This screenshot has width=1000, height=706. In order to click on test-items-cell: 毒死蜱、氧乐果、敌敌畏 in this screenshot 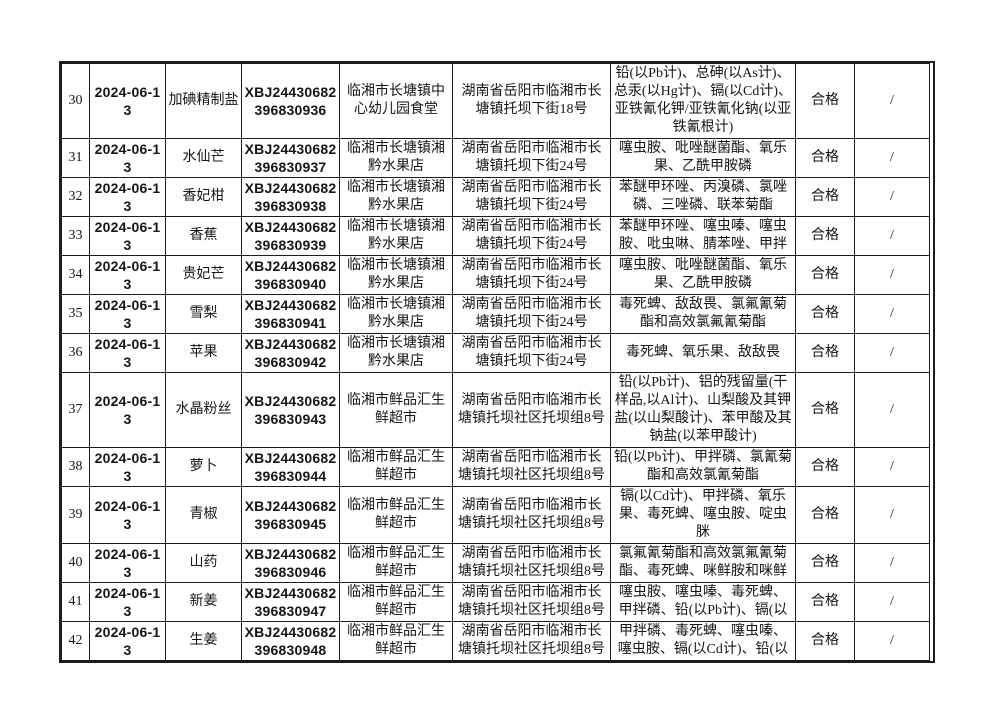, I will do `click(703, 353)`.